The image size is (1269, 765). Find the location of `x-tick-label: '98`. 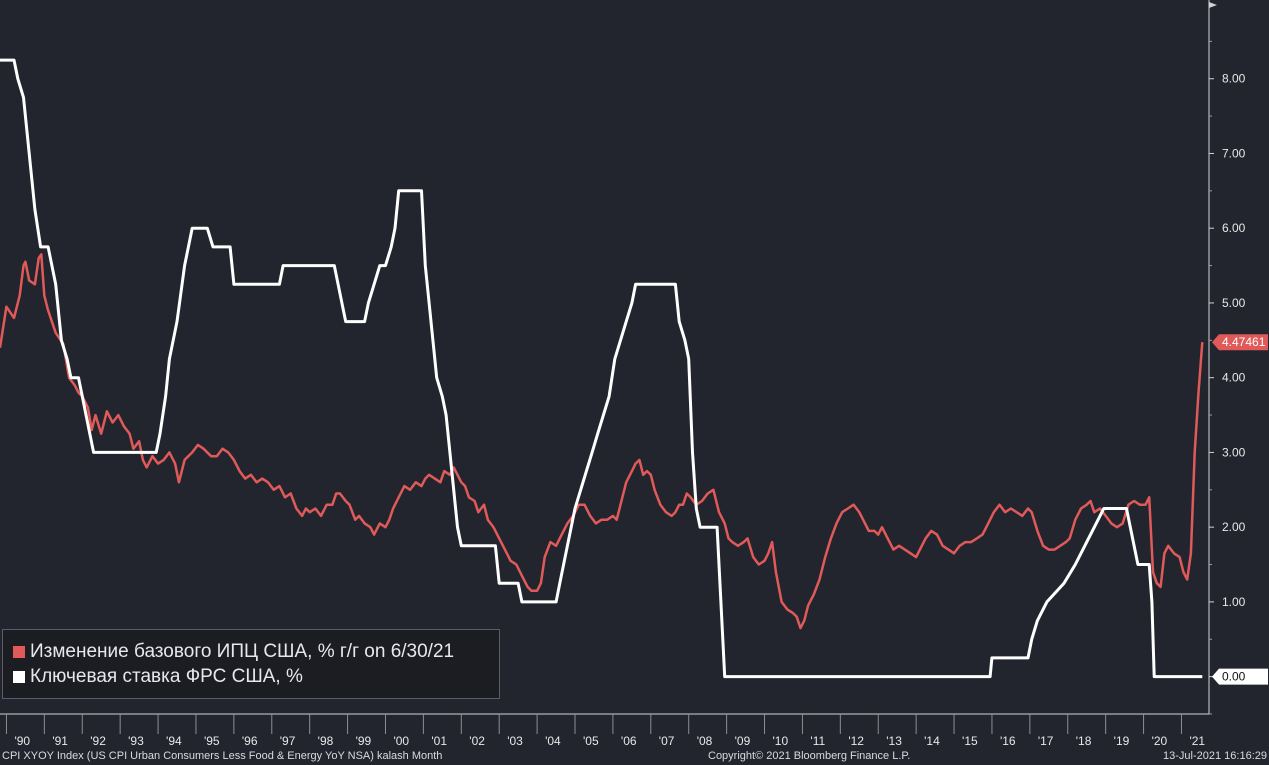

x-tick-label: '98 is located at coordinates (326, 741).